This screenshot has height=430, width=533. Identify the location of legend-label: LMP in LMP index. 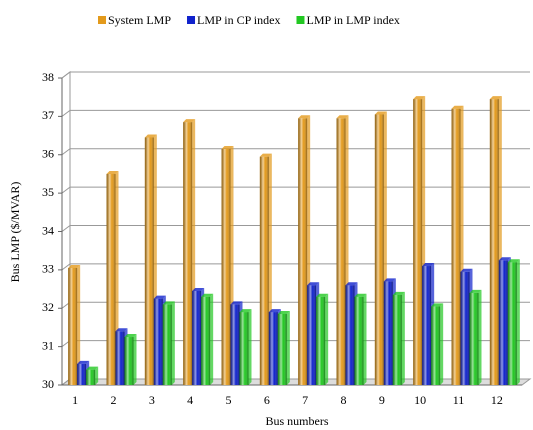
(352, 20).